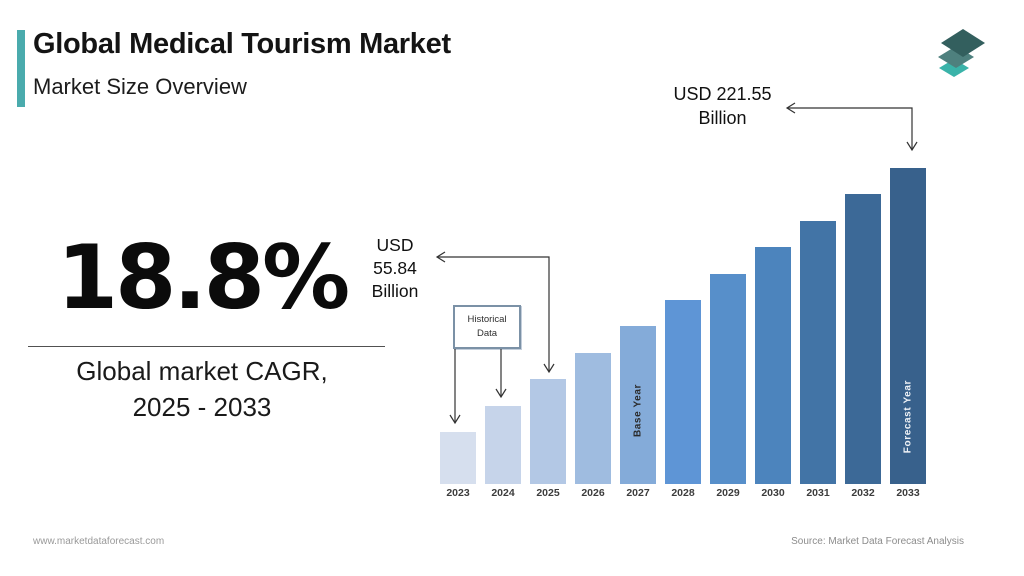 Image resolution: width=1024 pixels, height=576 pixels. What do you see at coordinates (851, 127) in the screenshot?
I see `arrow-usd-2033` at bounding box center [851, 127].